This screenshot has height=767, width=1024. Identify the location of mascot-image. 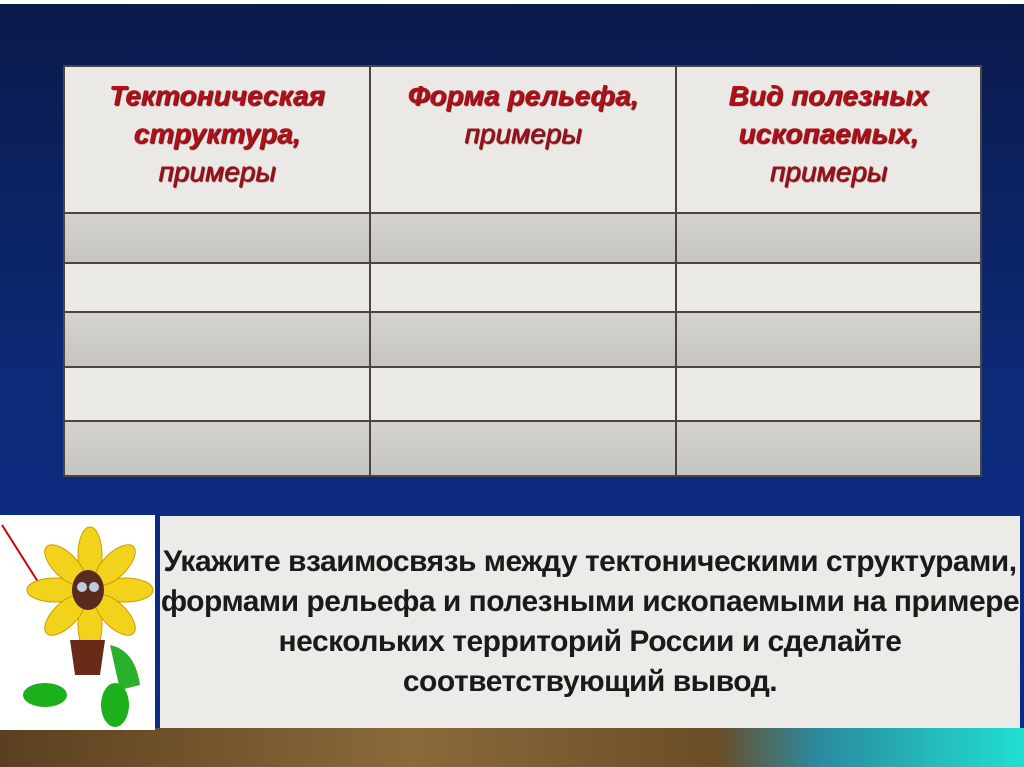
(77, 622).